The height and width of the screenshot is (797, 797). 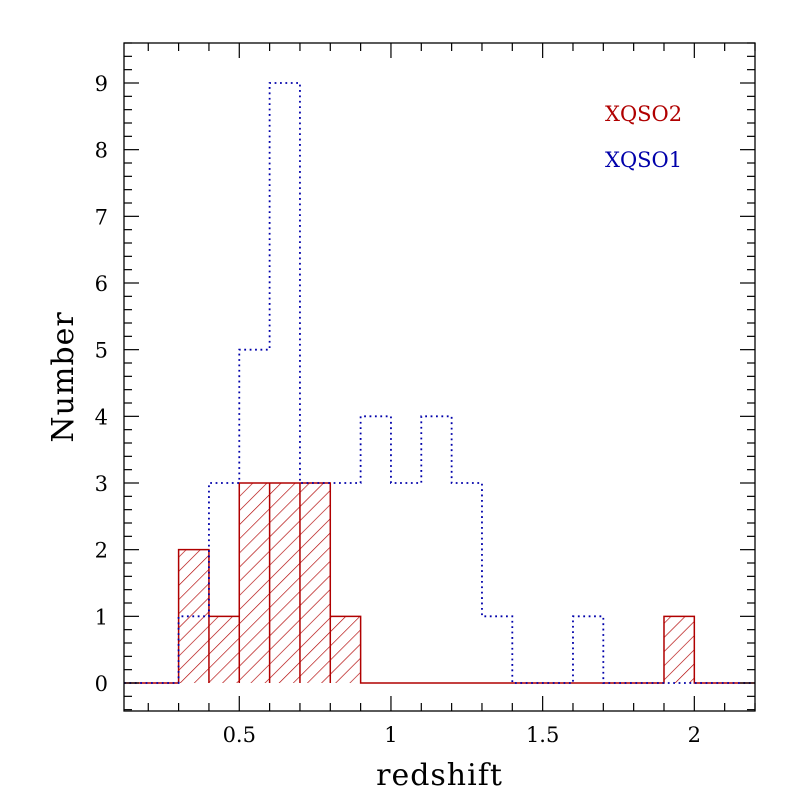 I want to click on y-tick-labels: 0 1 2 3 4 5 6 7 8 9, so click(x=101, y=384).